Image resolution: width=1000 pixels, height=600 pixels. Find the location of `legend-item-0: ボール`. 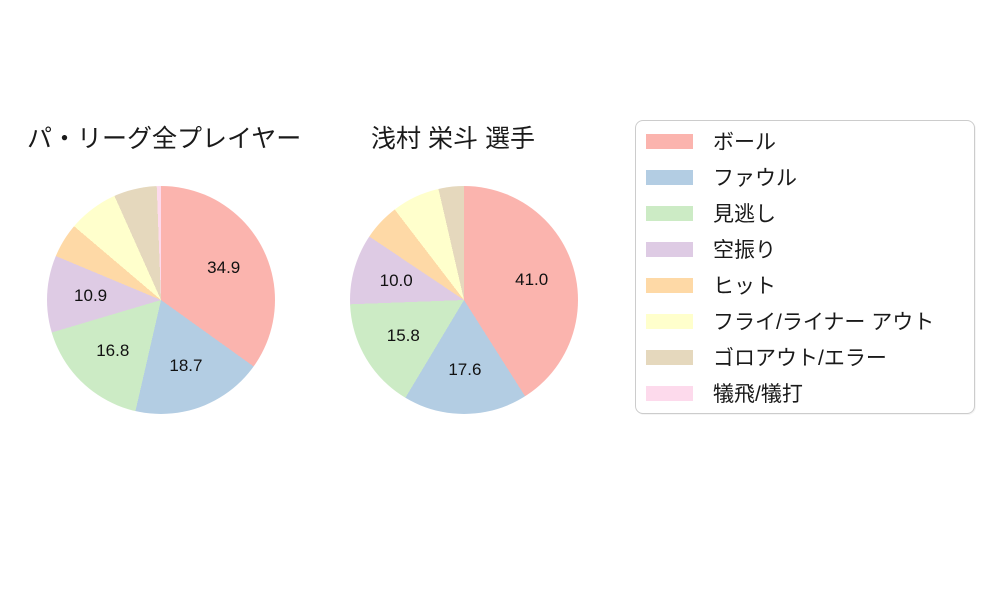

legend-item-0: ボール is located at coordinates (810, 141).